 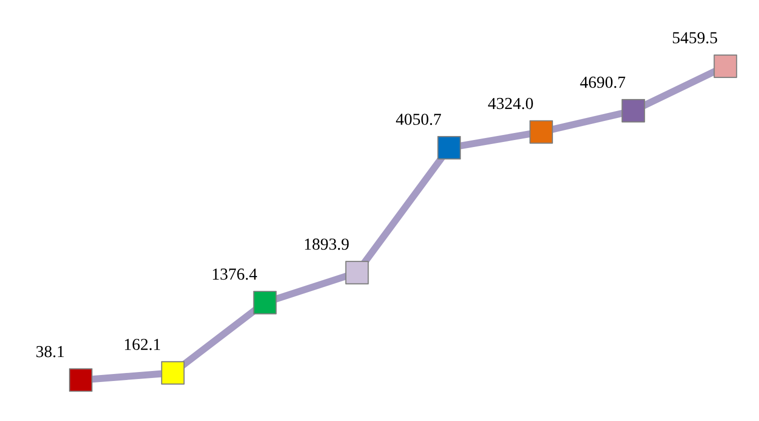 What do you see at coordinates (327, 244) in the screenshot?
I see `data-label: 1893.9` at bounding box center [327, 244].